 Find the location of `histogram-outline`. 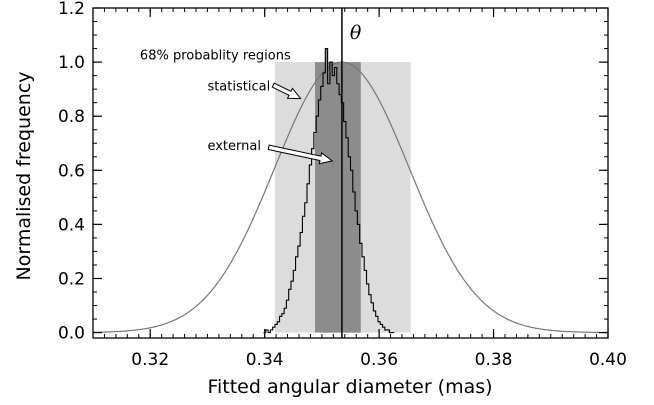

histogram-outline is located at coordinates (328, 191).